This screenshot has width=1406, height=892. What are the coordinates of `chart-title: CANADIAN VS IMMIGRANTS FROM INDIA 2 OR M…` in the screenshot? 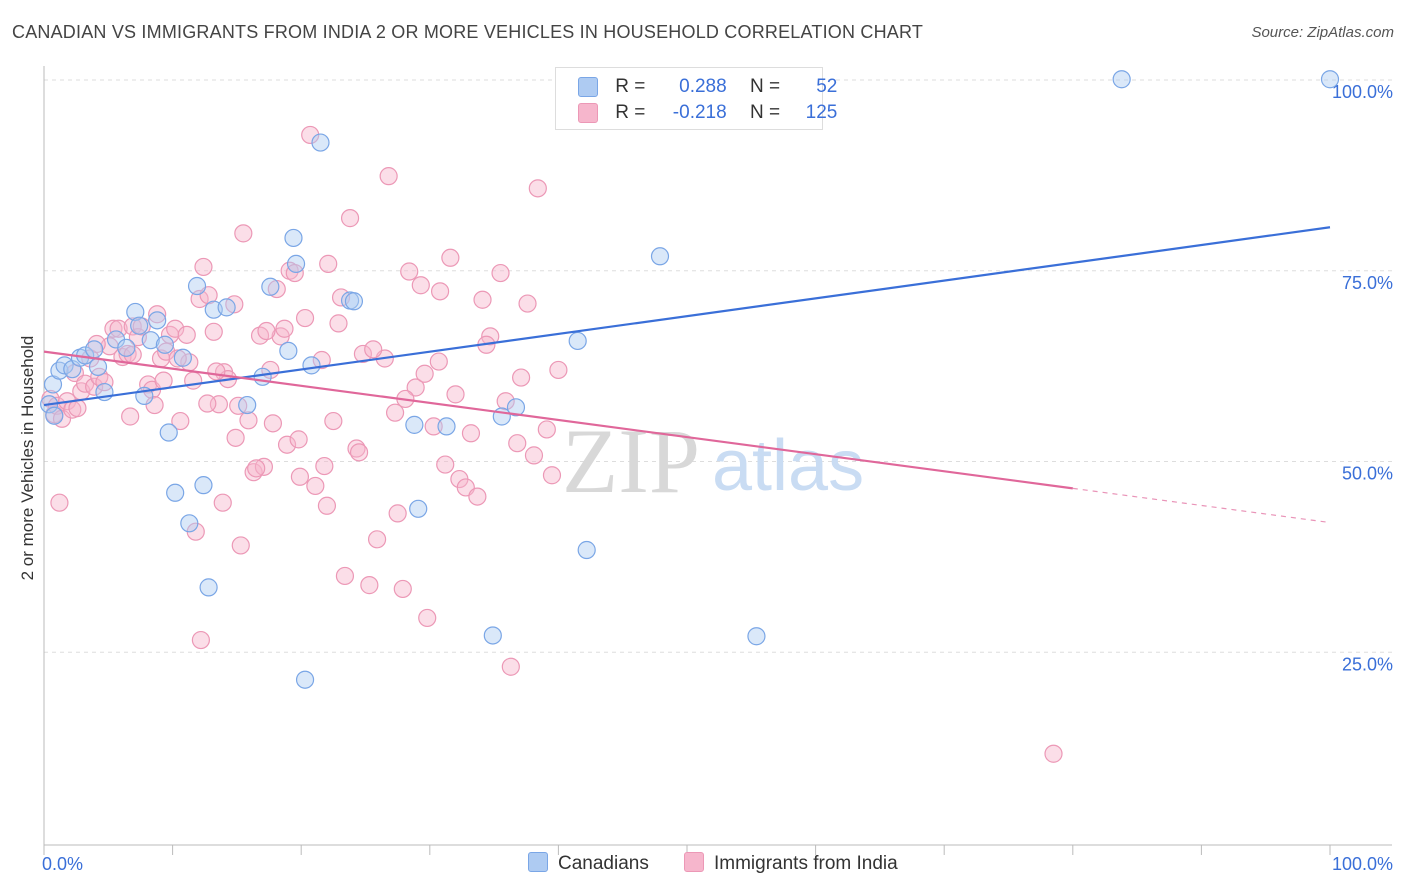 It's located at (468, 32).